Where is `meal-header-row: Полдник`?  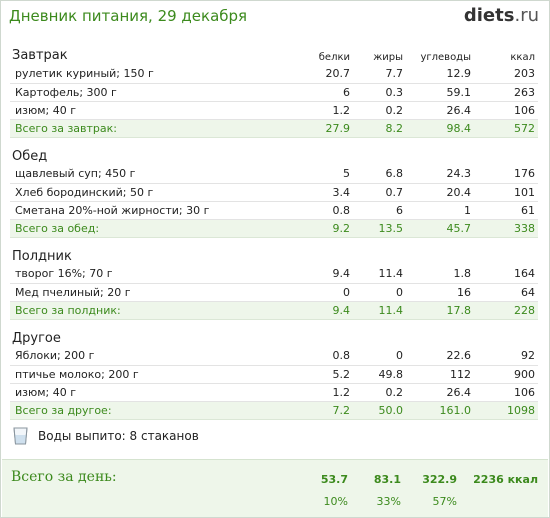 meal-header-row: Полдник is located at coordinates (274, 255).